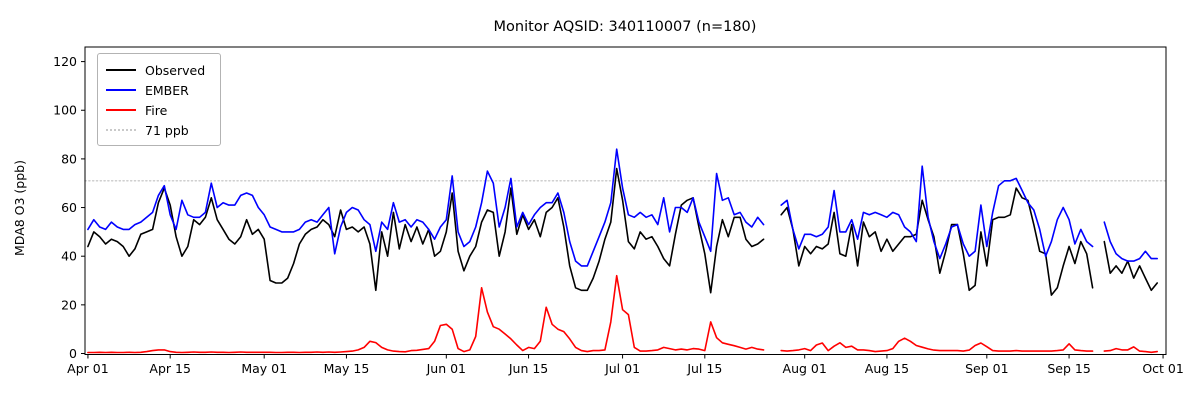  I want to click on legend-label: EMBER, so click(167, 90).